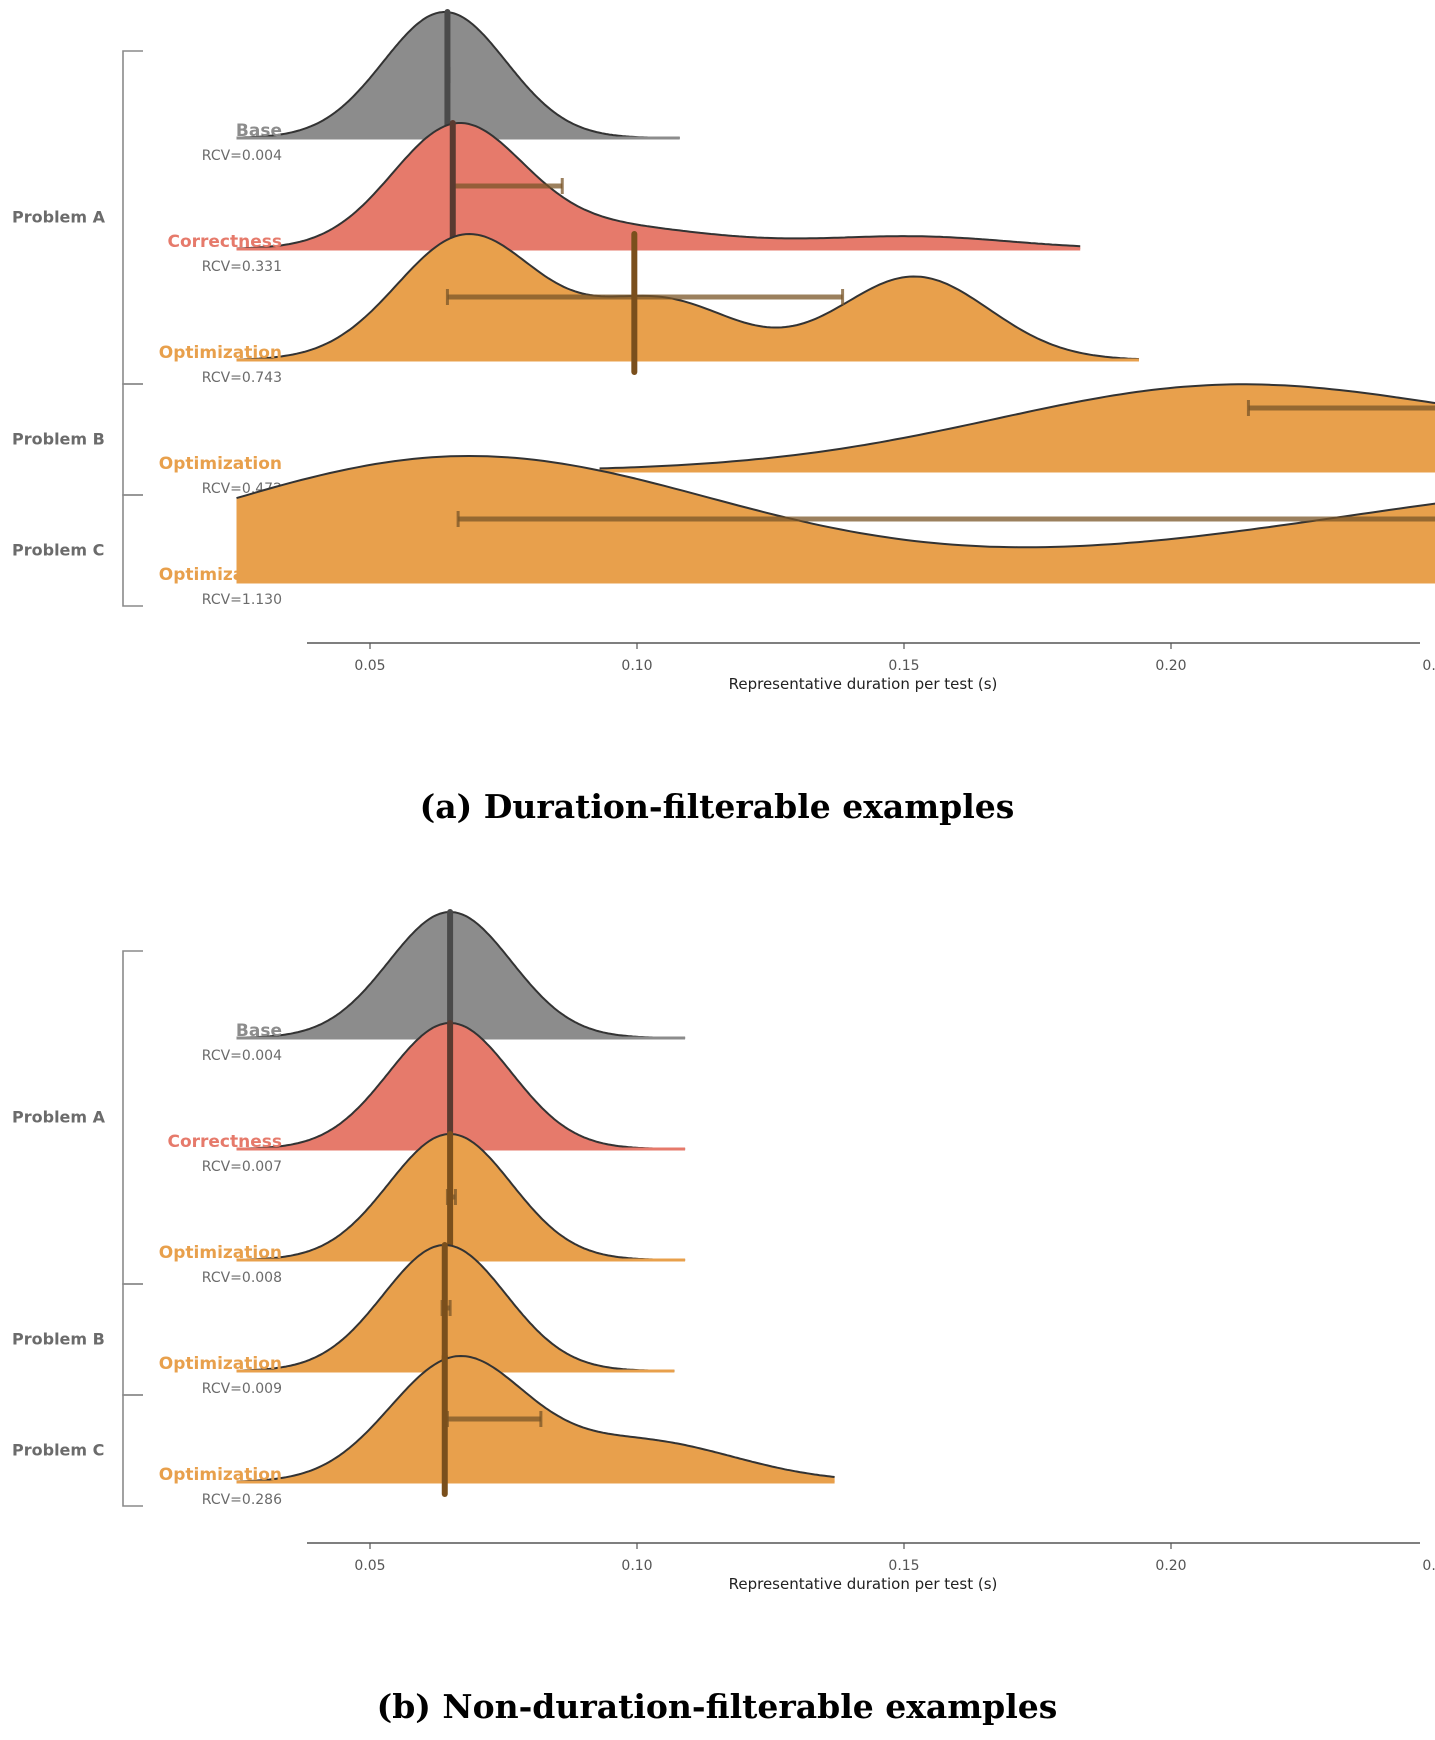  Describe the element at coordinates (717, 806) in the screenshot. I see `panel-caption: (a) Duration-filterable examples` at that location.